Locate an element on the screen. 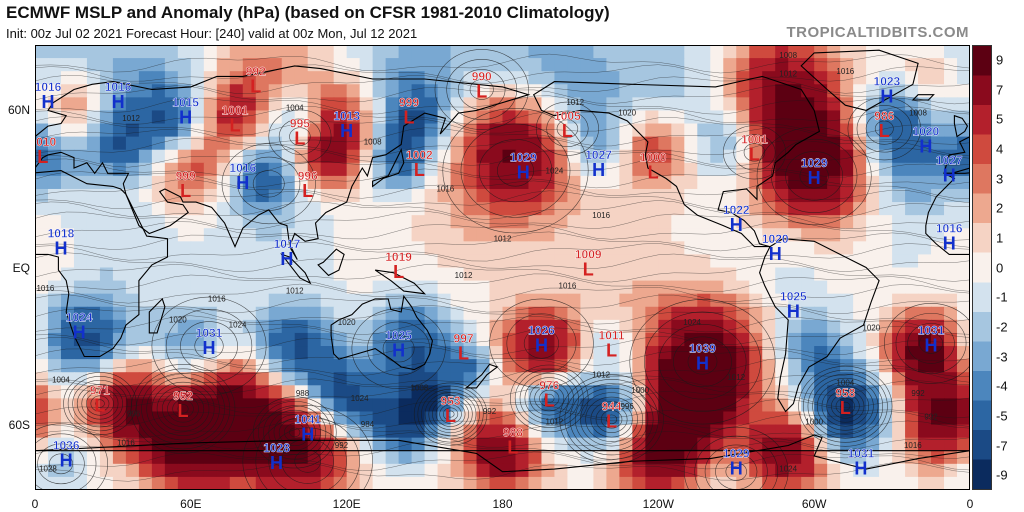 Image resolution: width=1024 pixels, height=512 pixels. isobar-label: 1000 is located at coordinates (814, 422).